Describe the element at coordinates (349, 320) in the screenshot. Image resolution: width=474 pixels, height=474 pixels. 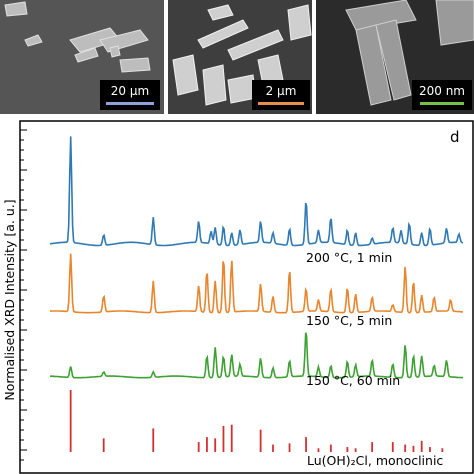
I see `series-label-150c-5min: 150 °C, 5 min` at that location.